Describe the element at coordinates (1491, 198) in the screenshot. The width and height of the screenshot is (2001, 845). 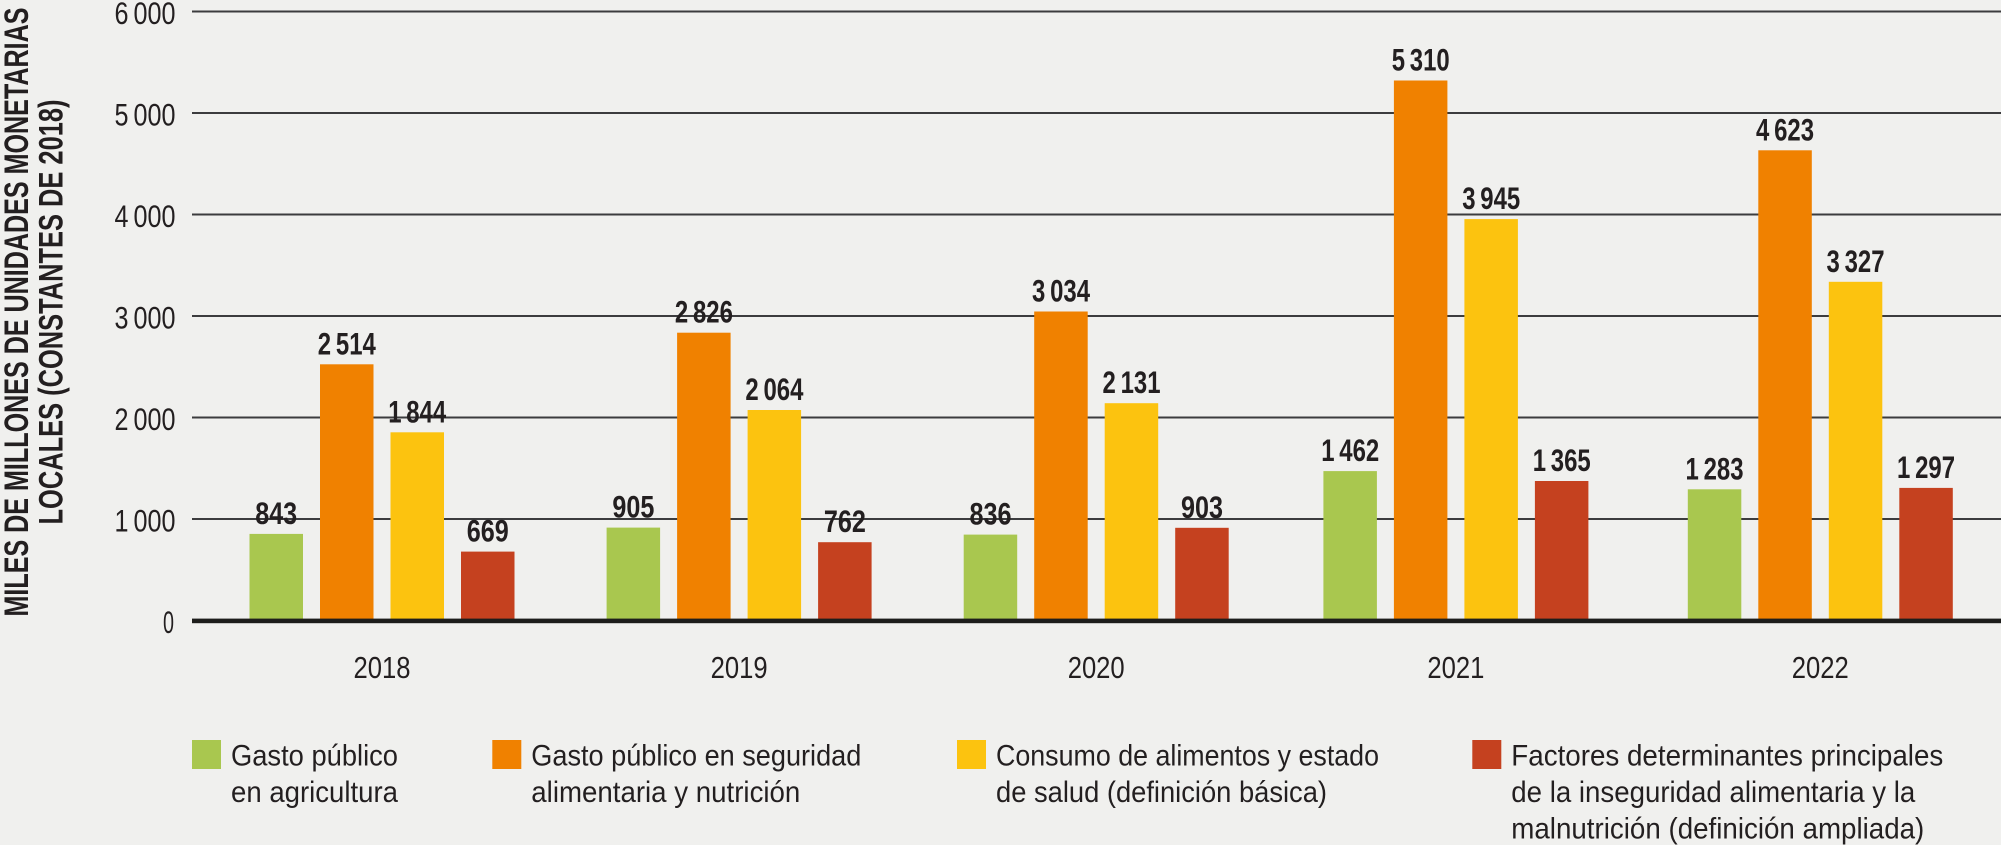
I see `svg-text: 3 945` at that location.